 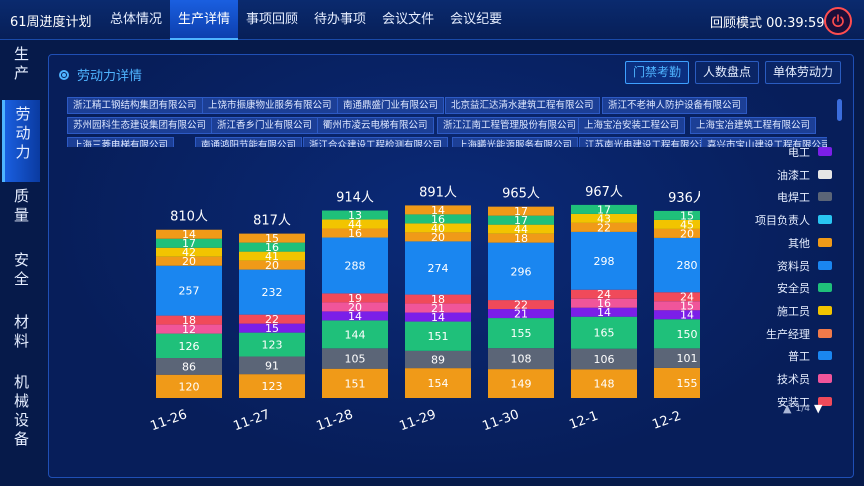 What do you see at coordinates (764, 142) in the screenshot?
I see `company-chip: 嘉兴市宝山建设工程有限公司` at bounding box center [764, 142].